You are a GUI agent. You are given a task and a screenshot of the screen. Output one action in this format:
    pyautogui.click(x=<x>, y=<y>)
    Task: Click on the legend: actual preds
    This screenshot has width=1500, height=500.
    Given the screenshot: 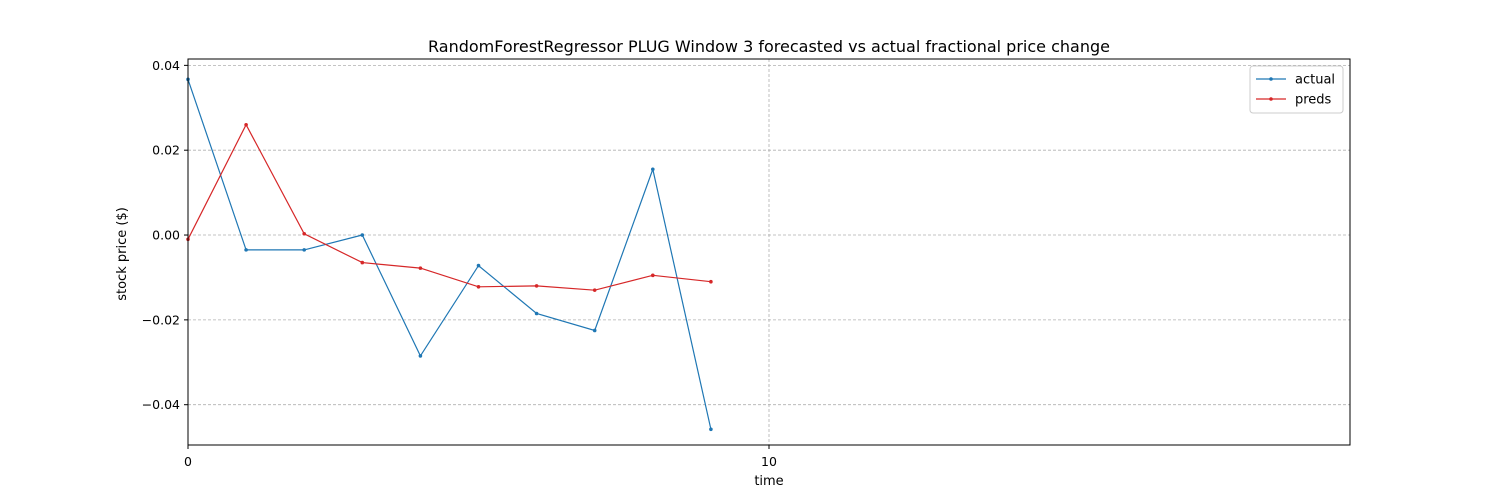 What is the action you would take?
    pyautogui.click(x=1296, y=89)
    